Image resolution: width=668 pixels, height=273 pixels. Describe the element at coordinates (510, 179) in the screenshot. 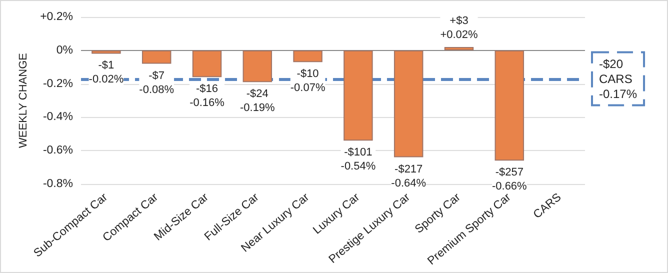

I see `data-label: -$257 -0.66%` at that location.